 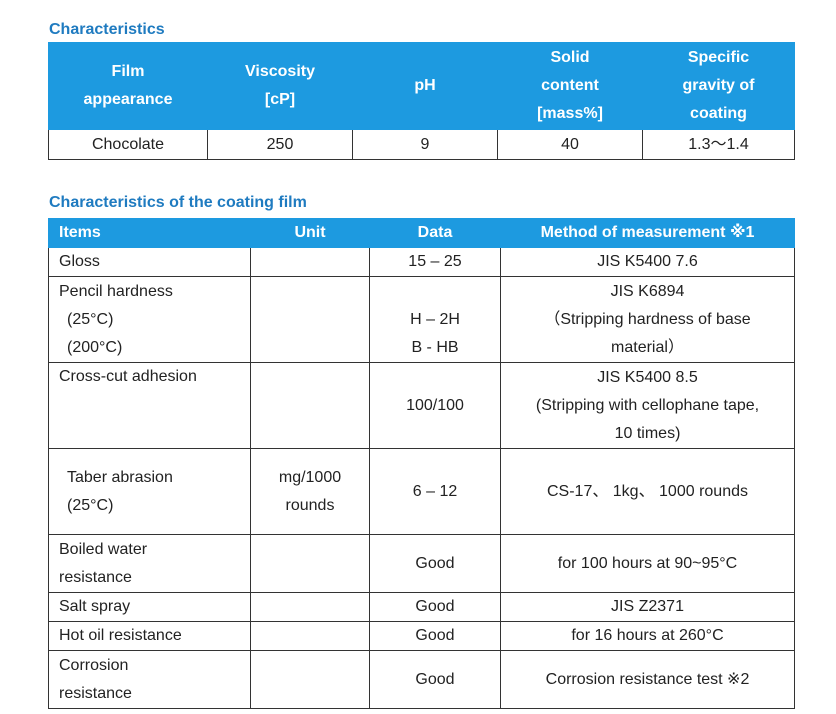 I want to click on data-value: H – 2H, so click(x=435, y=319).